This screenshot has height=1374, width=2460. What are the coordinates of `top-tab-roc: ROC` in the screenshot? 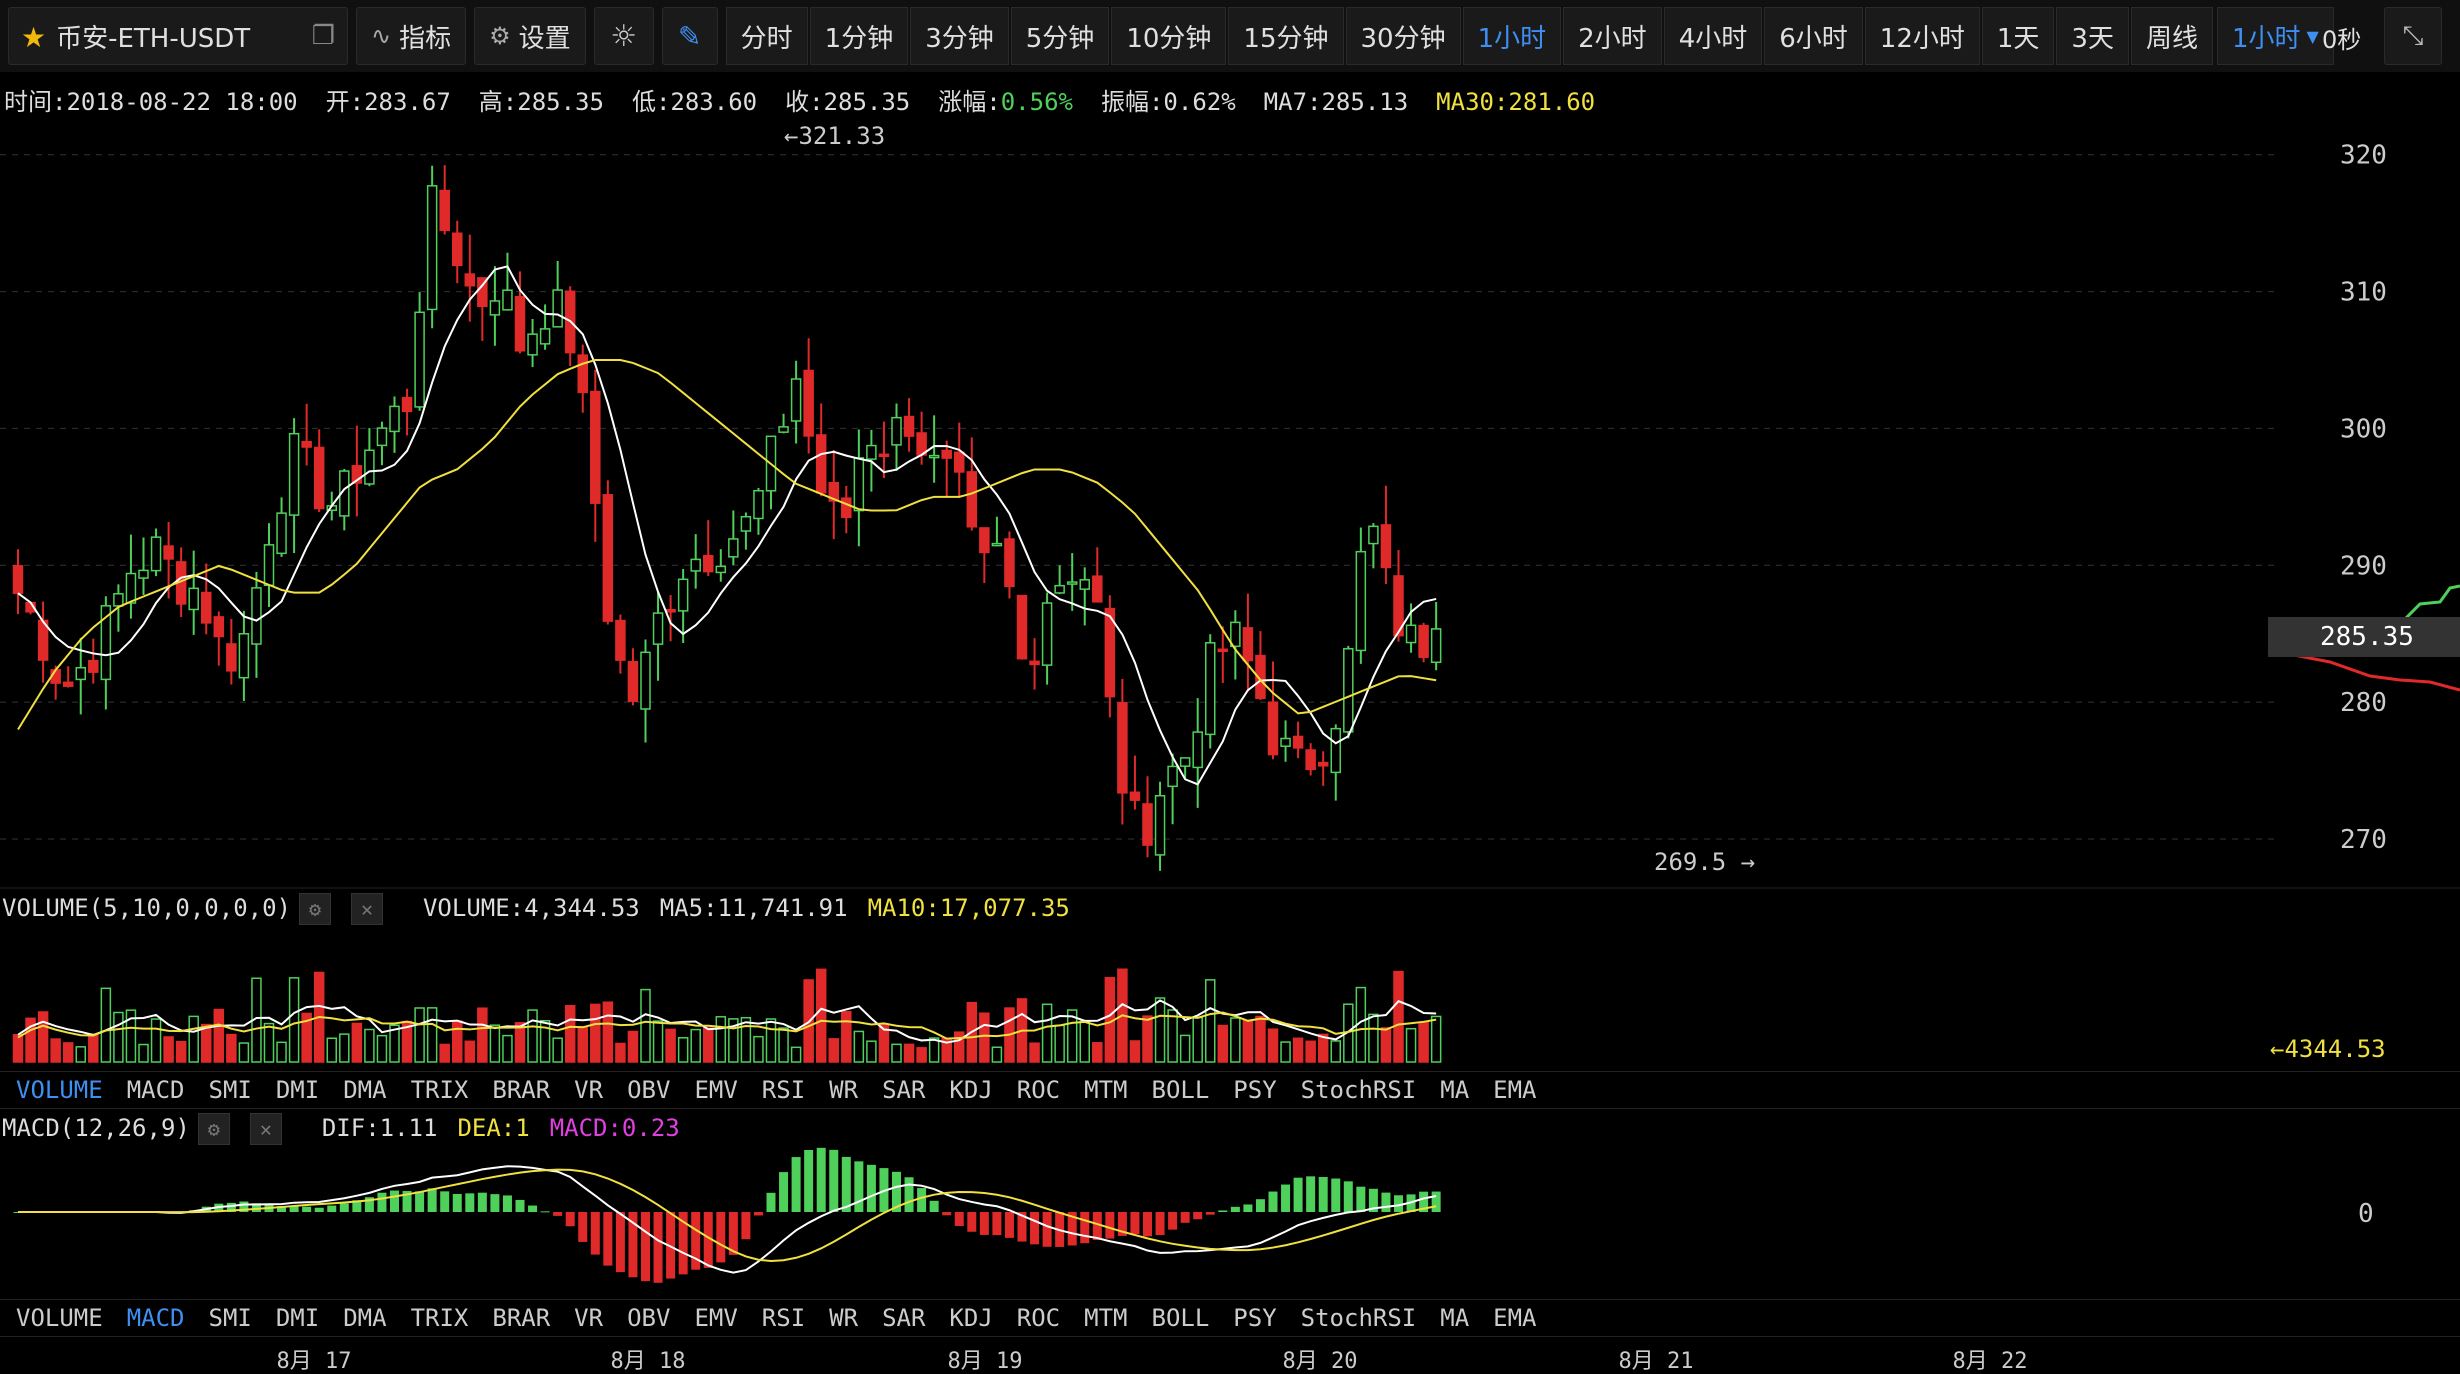 It's located at (1038, 1090).